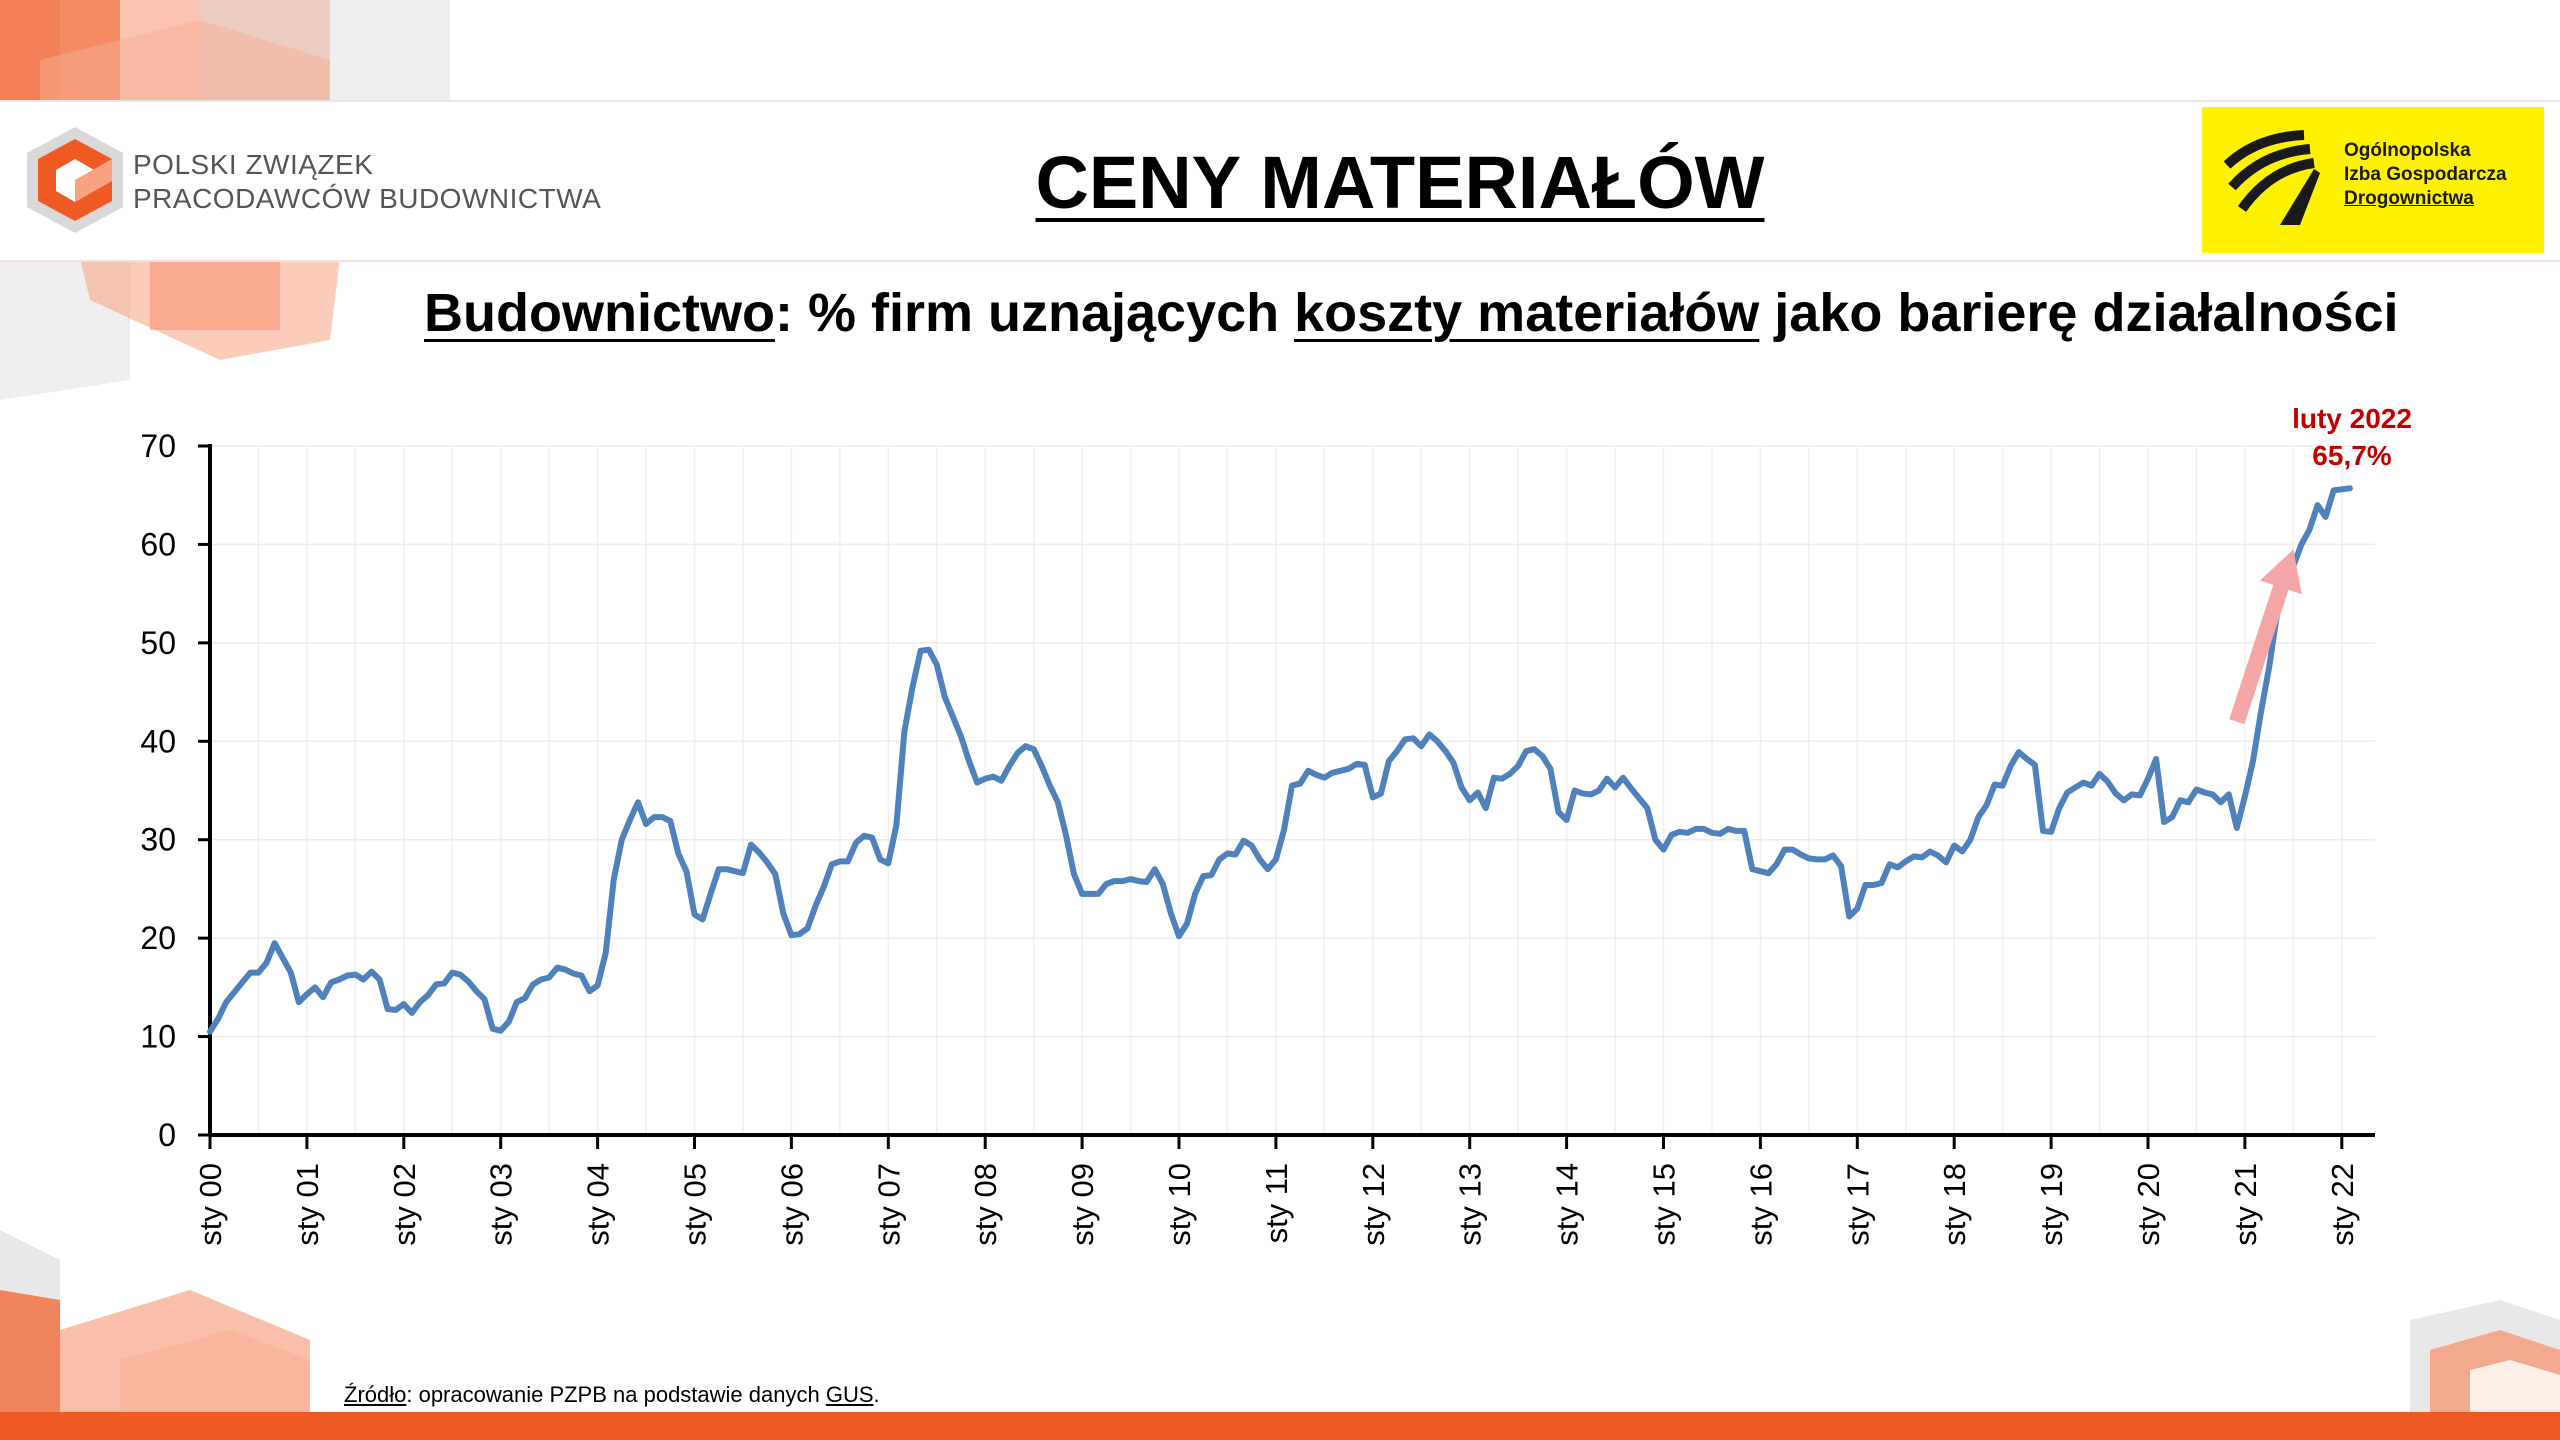  Describe the element at coordinates (501, 1204) in the screenshot. I see `x-tick-label: sty 03` at that location.